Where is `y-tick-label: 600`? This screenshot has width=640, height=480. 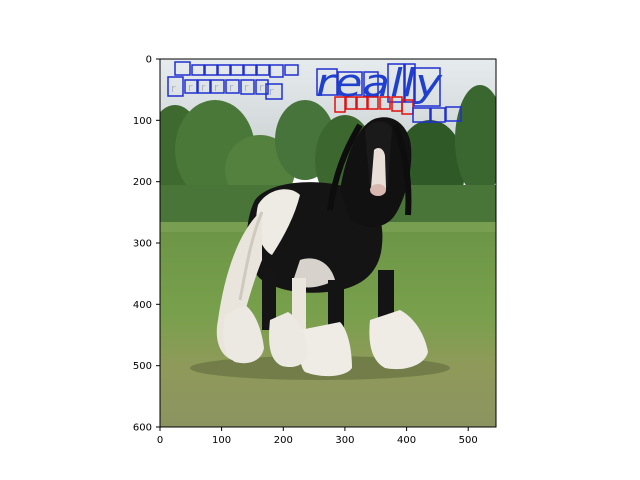 y-tick-label: 600 is located at coordinates (142, 428).